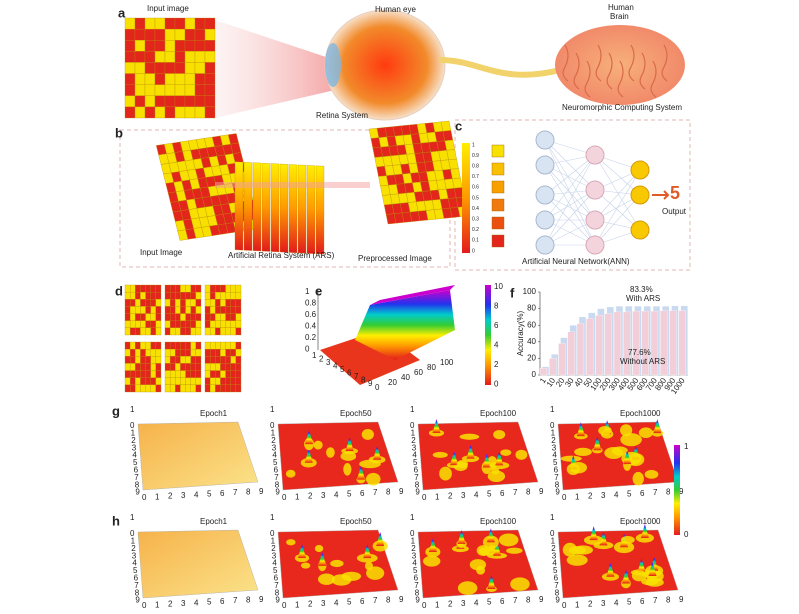 This screenshot has width=799, height=614. I want to click on panel-label: g, so click(116, 410).